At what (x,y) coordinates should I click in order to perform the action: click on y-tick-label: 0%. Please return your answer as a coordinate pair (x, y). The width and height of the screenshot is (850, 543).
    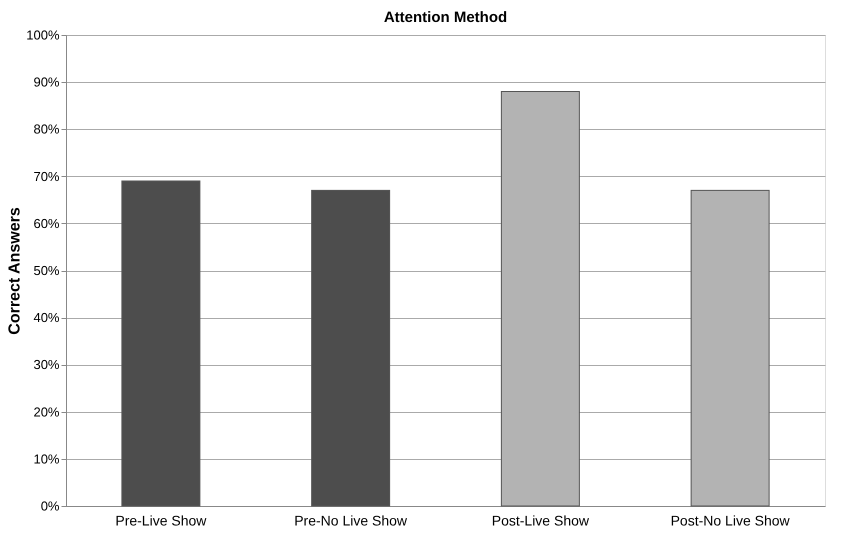
    Looking at the image, I should click on (50, 506).